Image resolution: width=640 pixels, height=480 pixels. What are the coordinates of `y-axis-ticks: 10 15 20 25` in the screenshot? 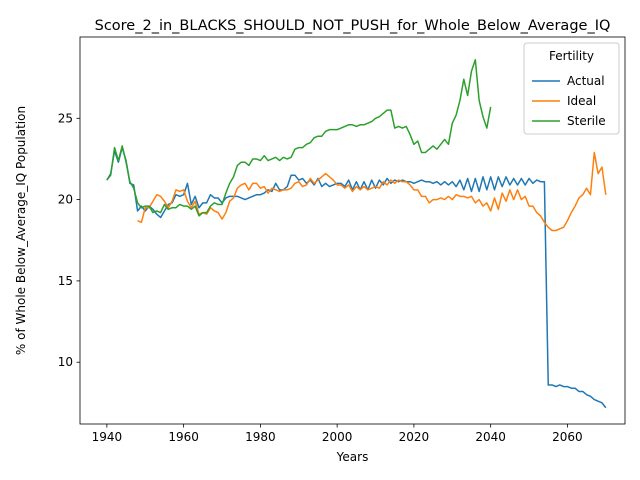 It's located at (69, 240).